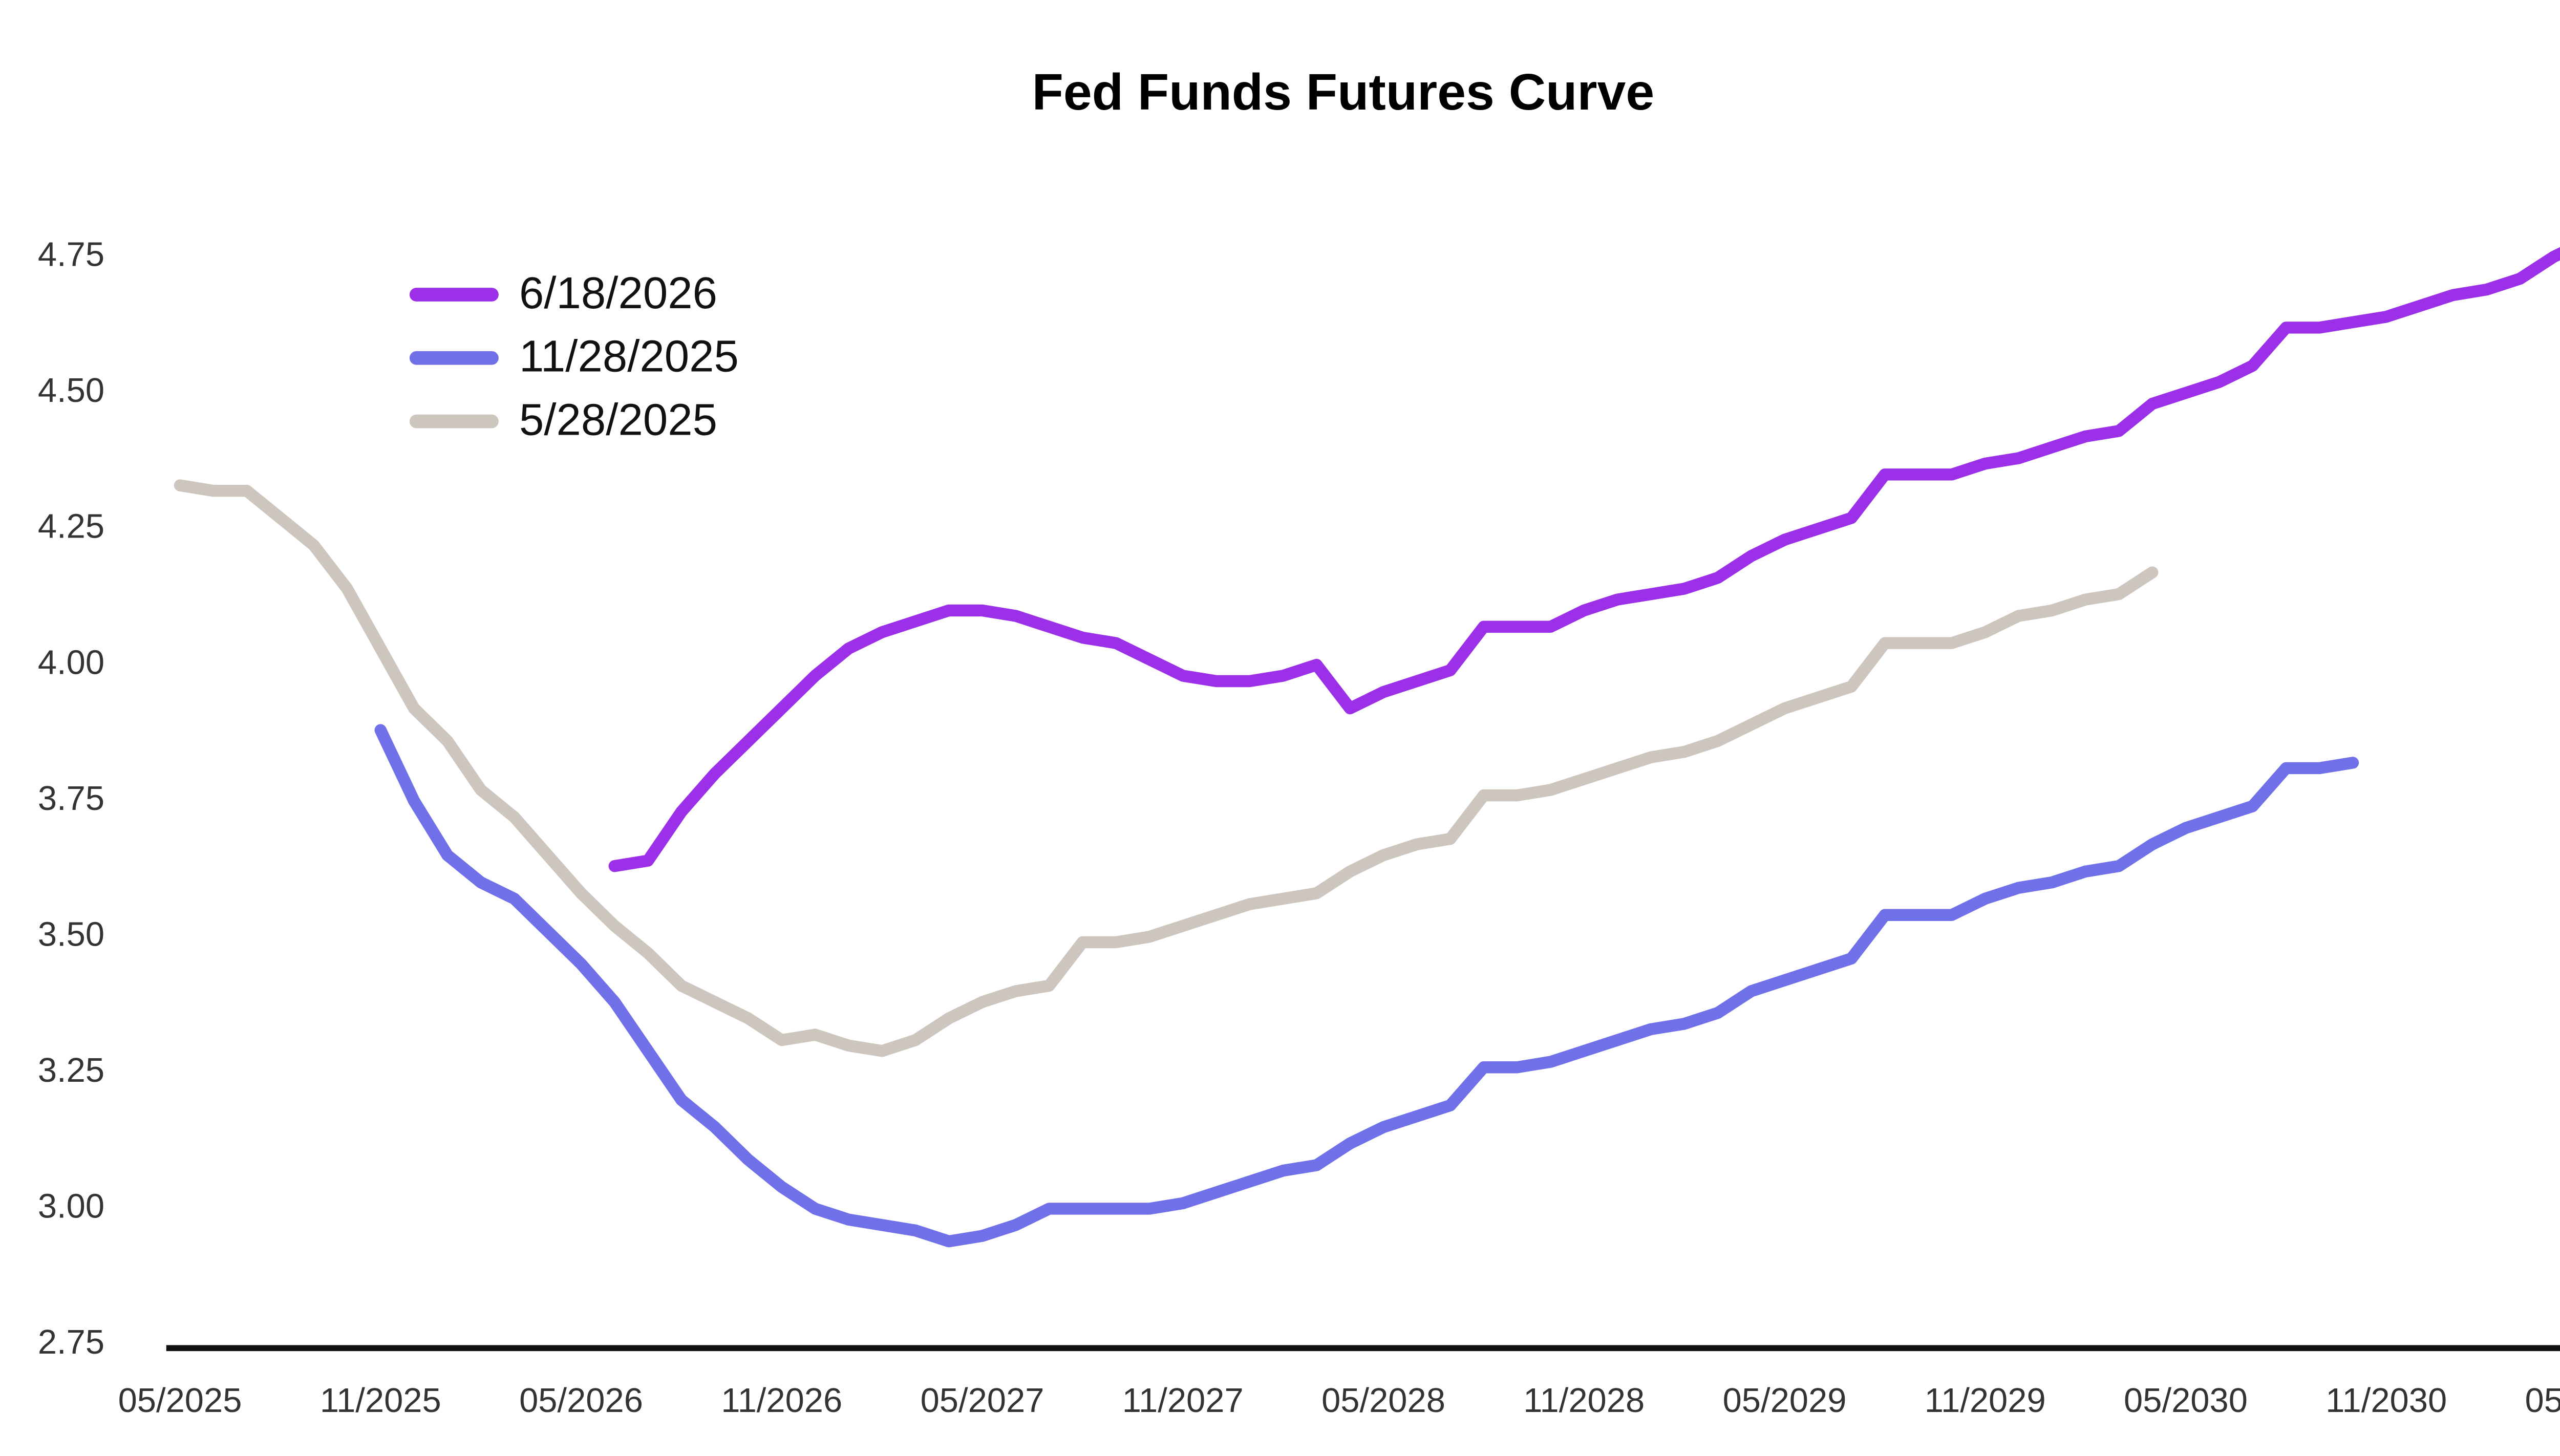 The width and height of the screenshot is (2560, 1456). Describe the element at coordinates (71, 662) in the screenshot. I see `y-tick-label: 4.00` at that location.